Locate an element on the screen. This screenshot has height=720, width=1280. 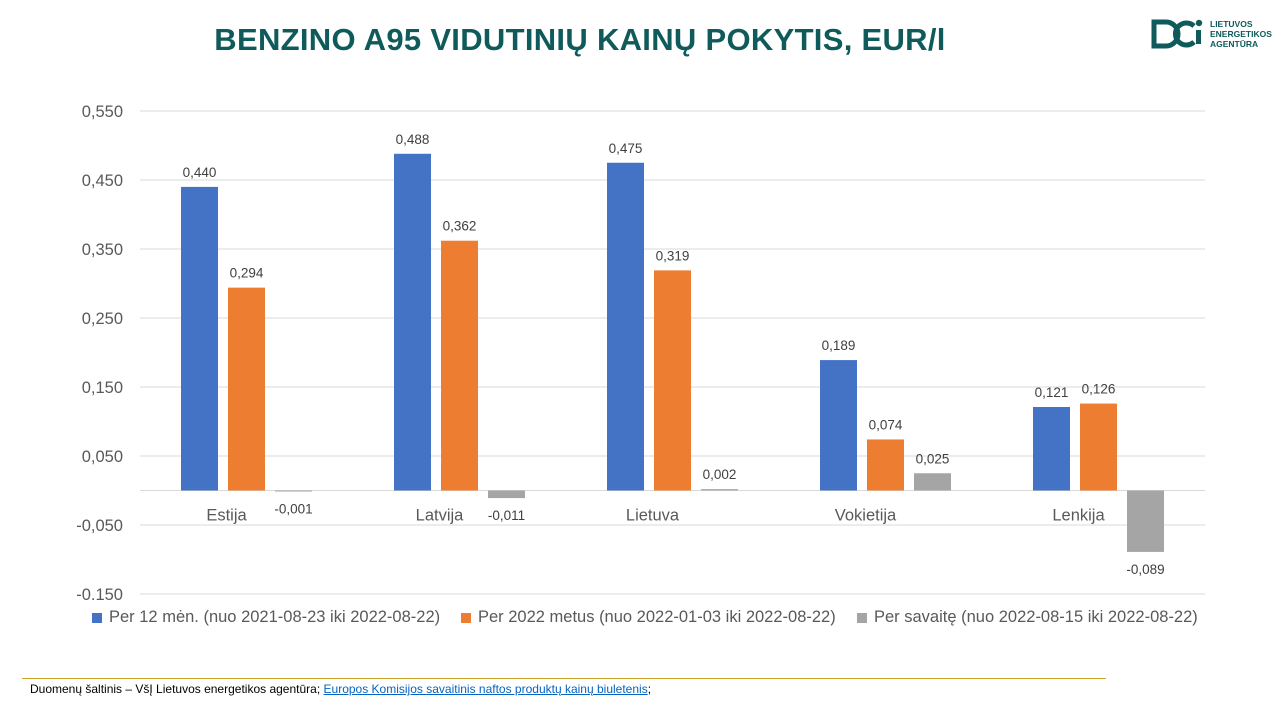
agency-logo: LIETUVOS ENERGETIKOS AGENTŪRA is located at coordinates (1212, 36).